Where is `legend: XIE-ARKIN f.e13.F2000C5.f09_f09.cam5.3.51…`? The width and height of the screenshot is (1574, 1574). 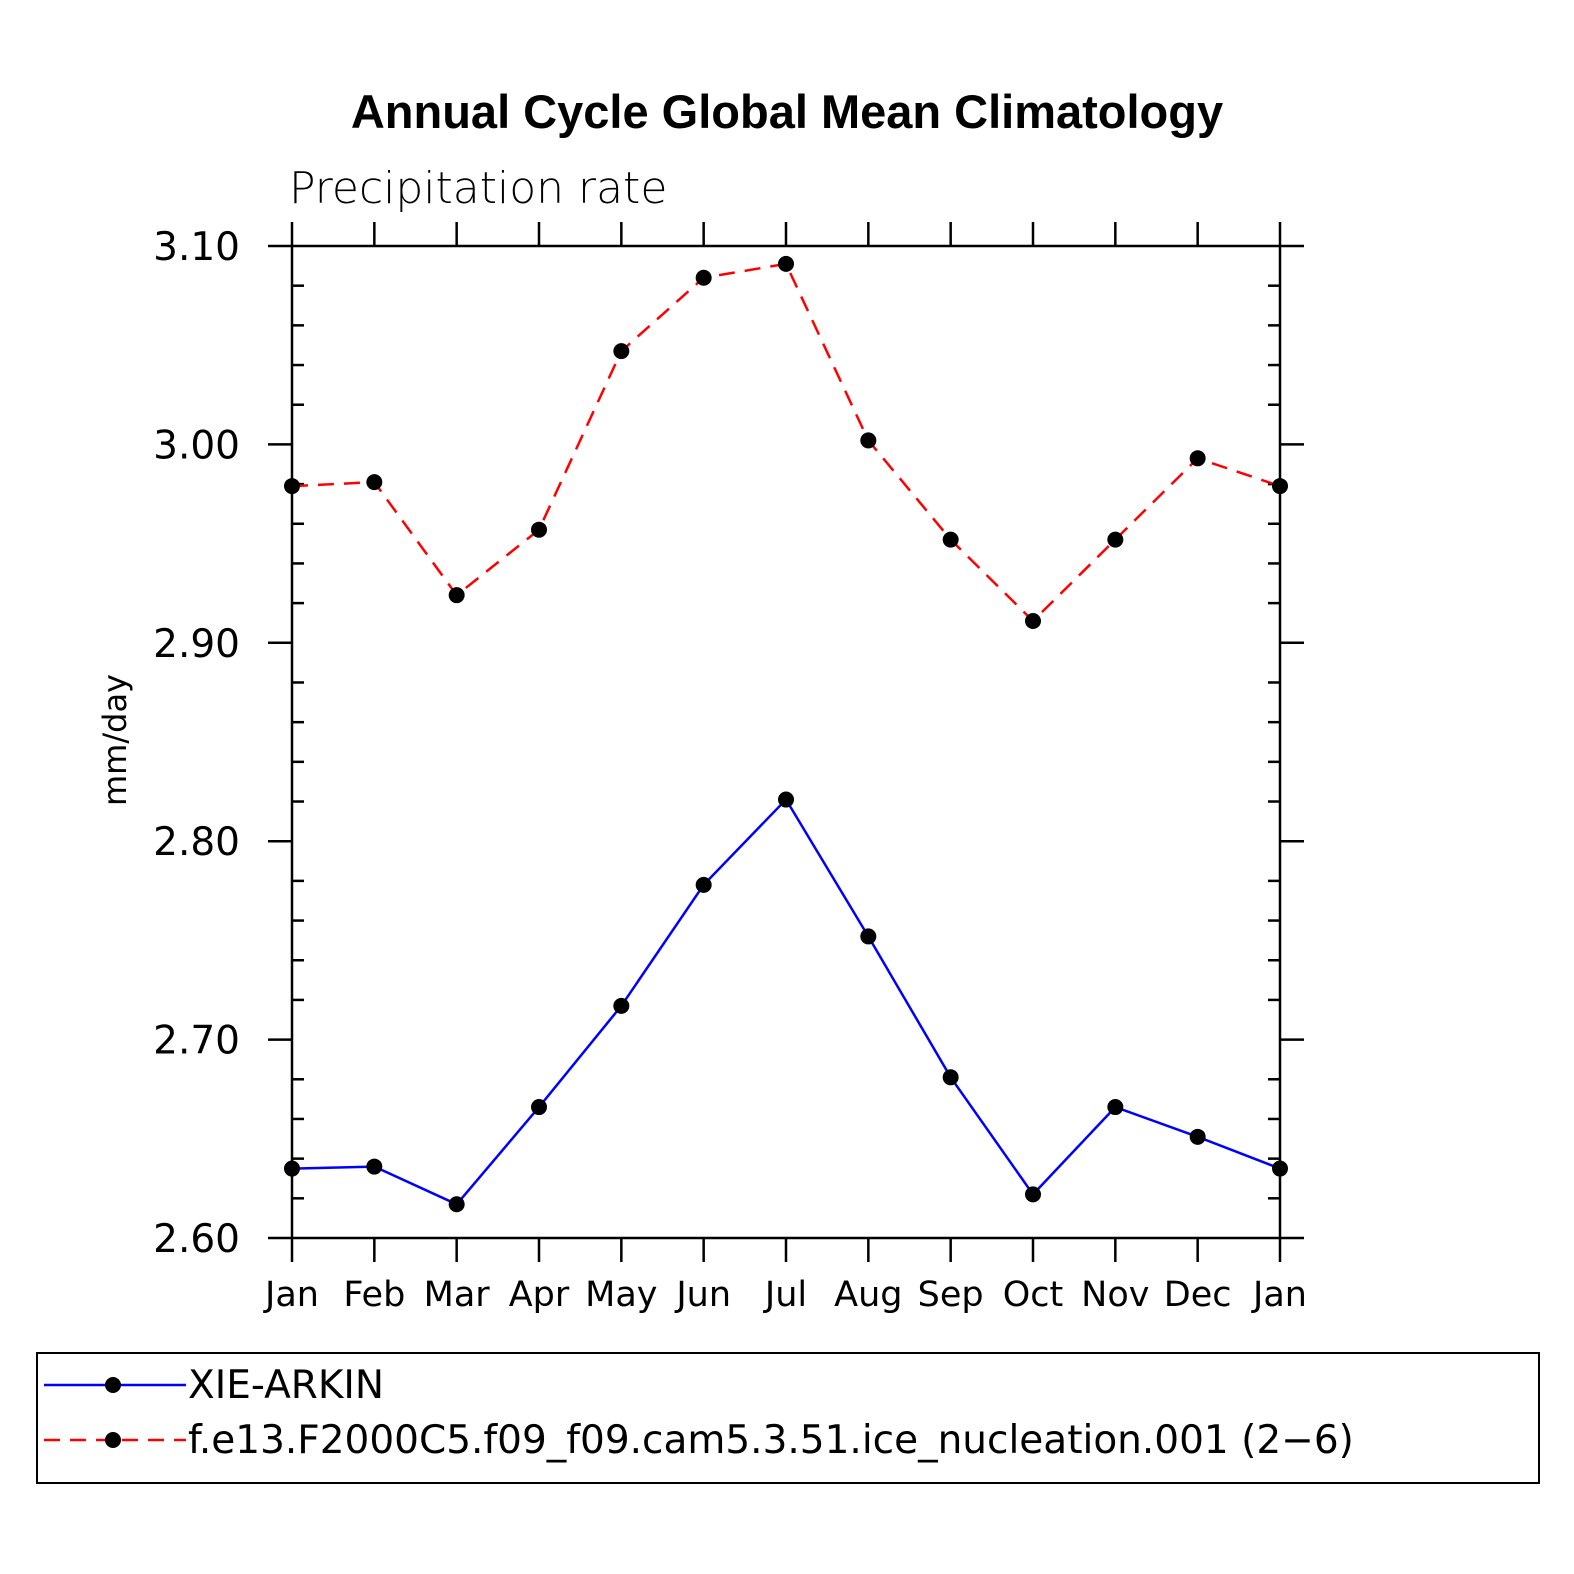
legend: XIE-ARKIN f.e13.F2000C5.f09_f09.cam5.3.51… is located at coordinates (699, 1413).